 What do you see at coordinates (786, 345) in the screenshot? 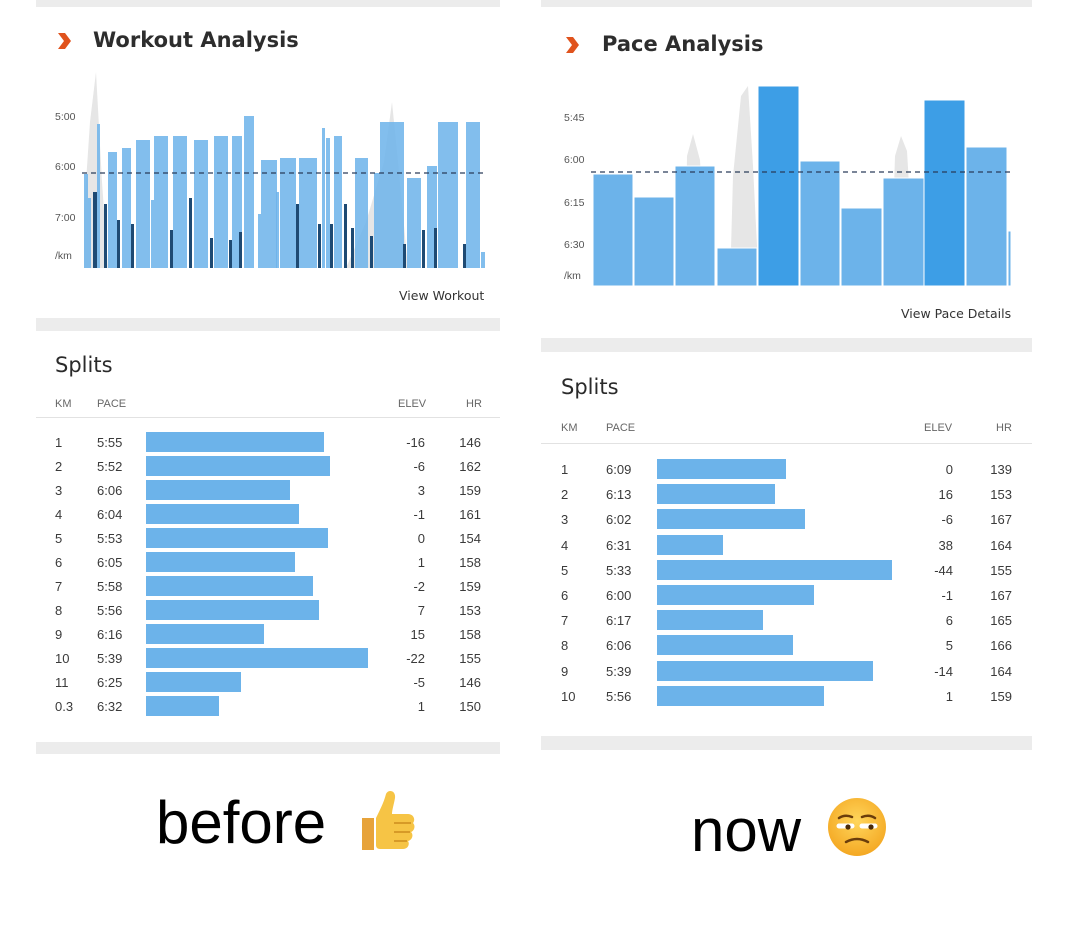
I see `section-divider` at bounding box center [786, 345].